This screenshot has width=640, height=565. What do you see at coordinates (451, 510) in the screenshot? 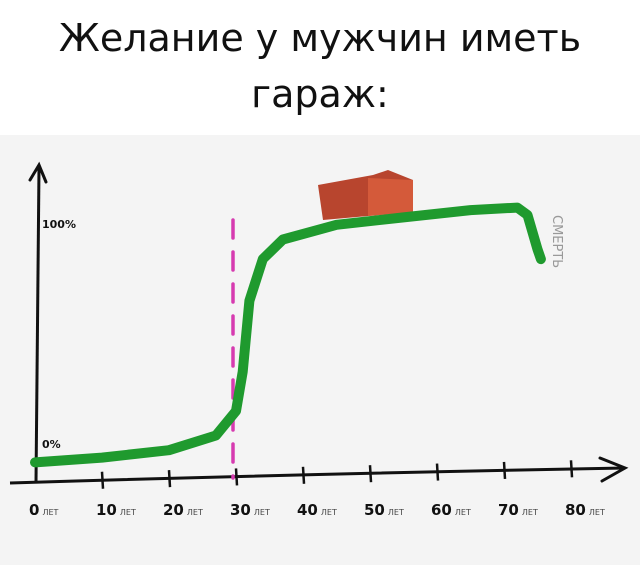
I see `x-tick-label: 60 ЛЕТ` at bounding box center [451, 510].